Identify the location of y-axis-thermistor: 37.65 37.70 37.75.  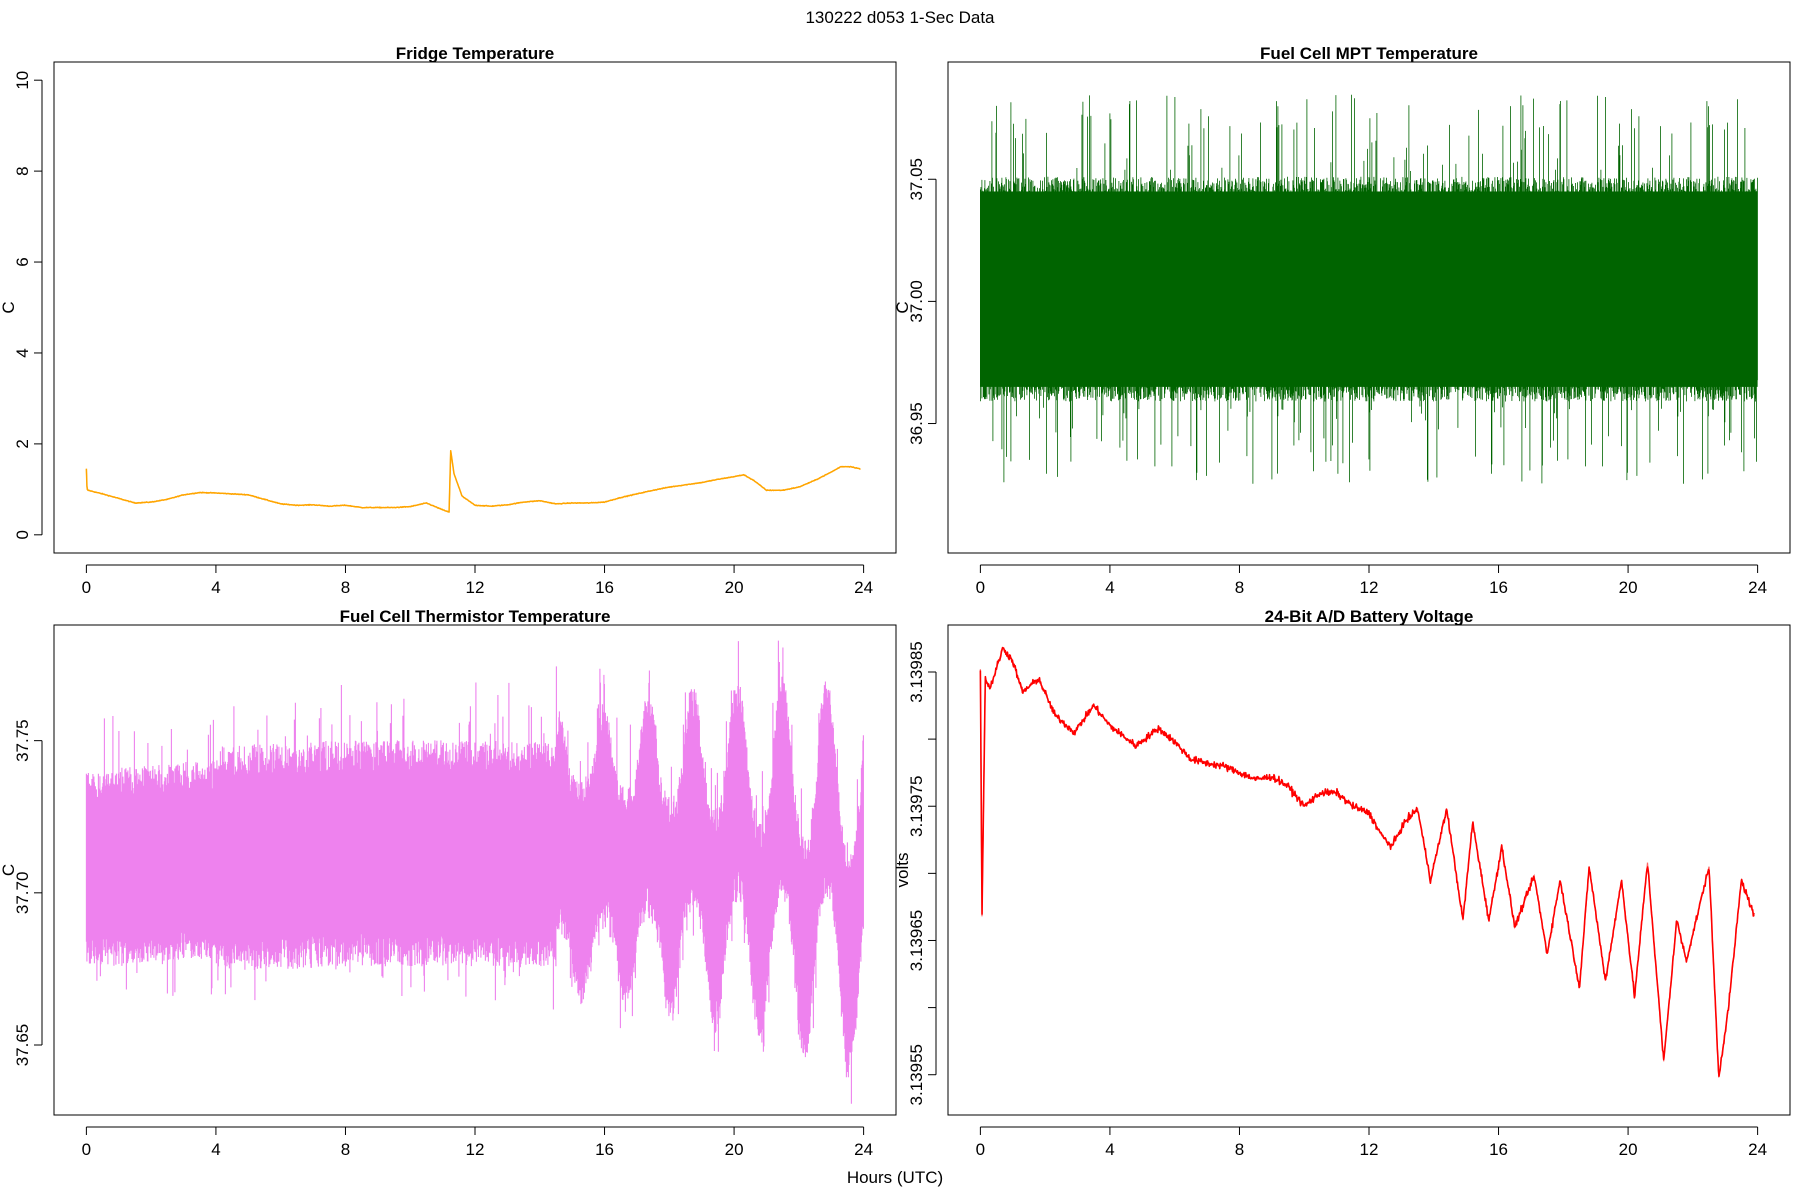
(28, 893).